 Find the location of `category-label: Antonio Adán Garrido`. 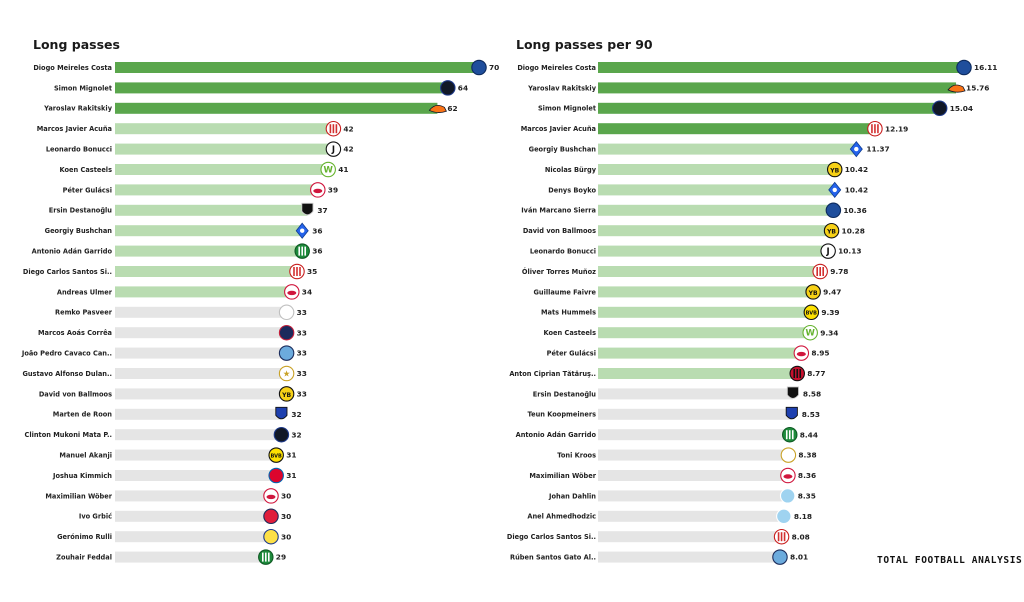

category-label: Antonio Adán Garrido is located at coordinates (72, 252).